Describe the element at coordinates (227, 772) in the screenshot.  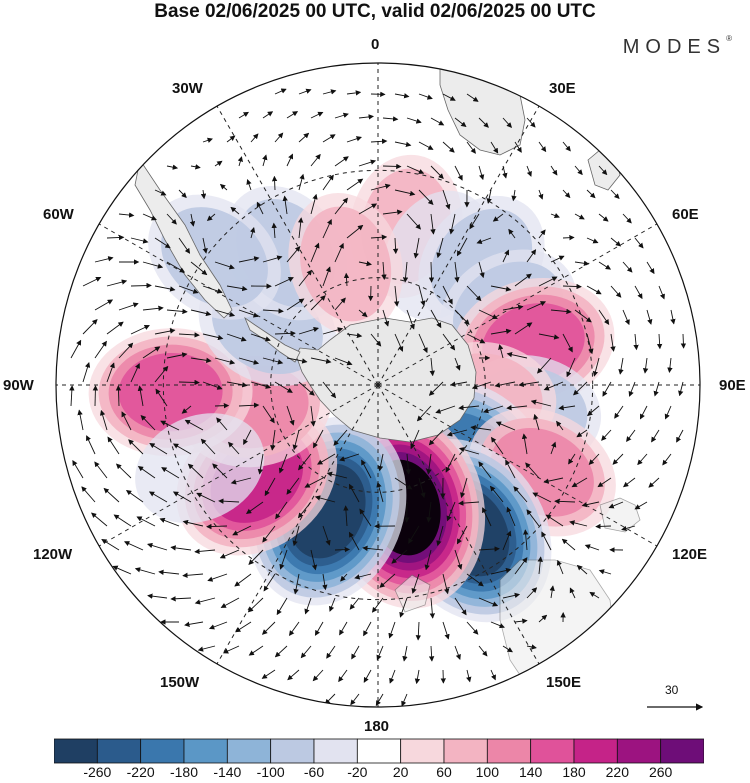
I see `colorbar-tick-3: -140` at that location.